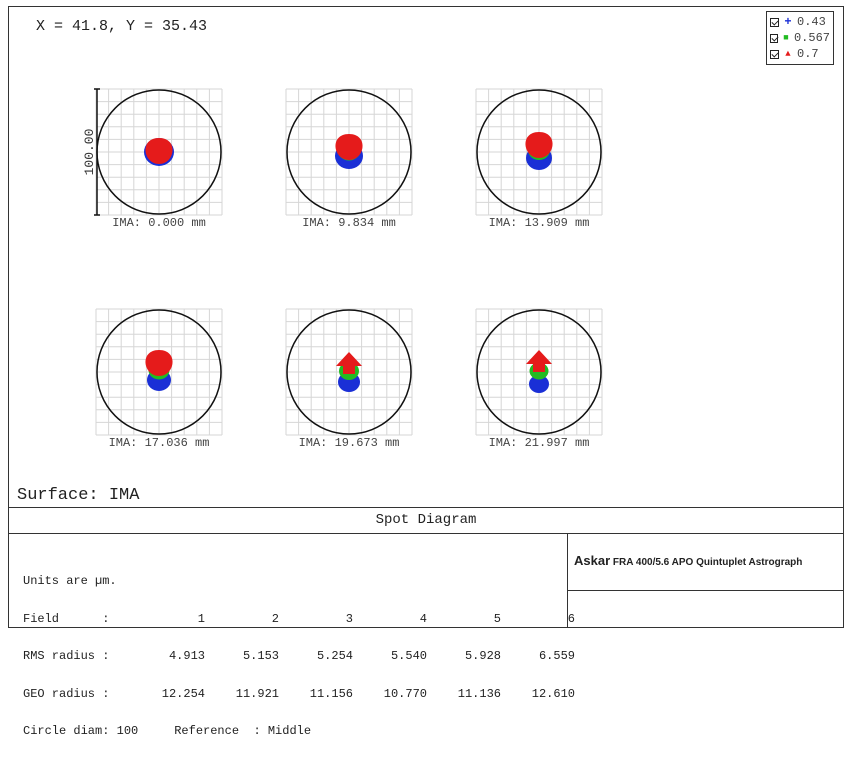 The height and width of the screenshot is (763, 852). I want to click on brand-logo: Askar, so click(592, 560).